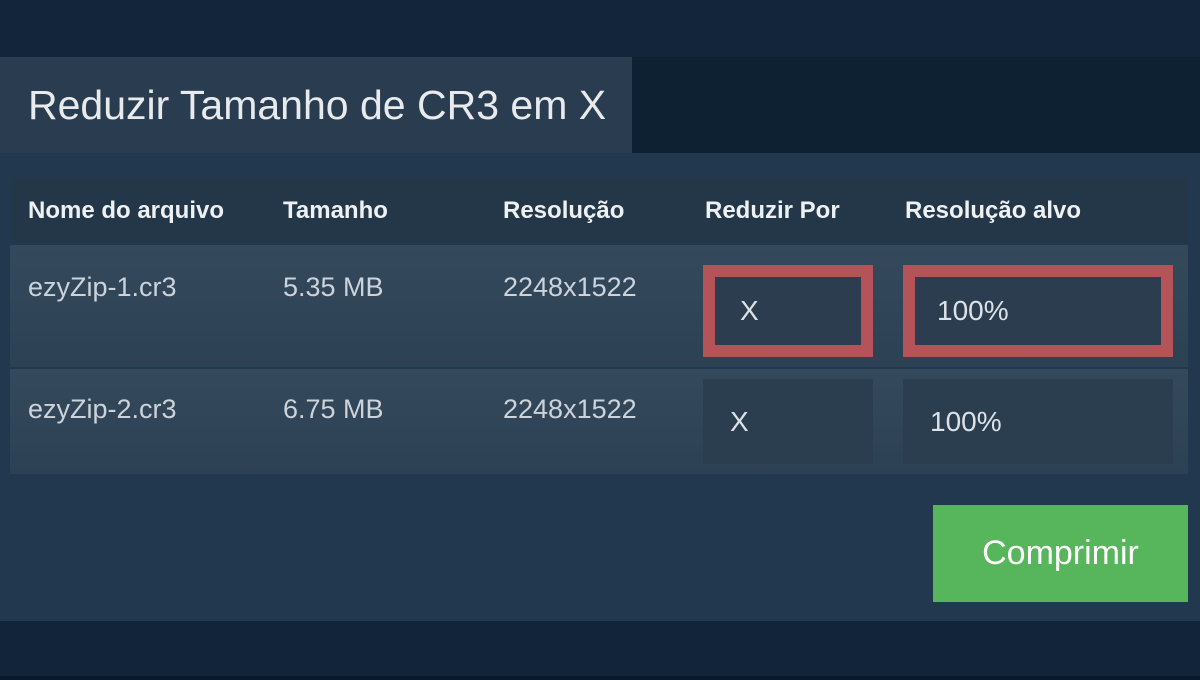 The image size is (1200, 680). I want to click on bottom-edge, so click(600, 678).